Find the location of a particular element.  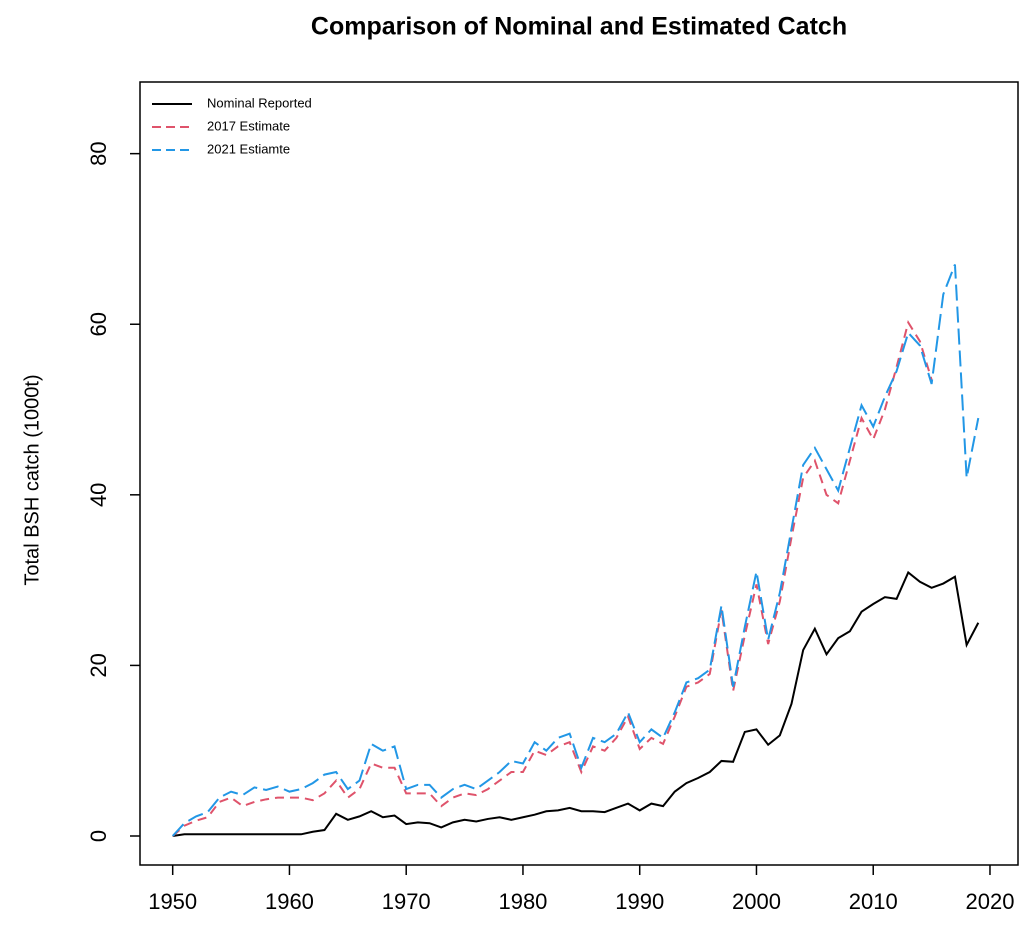

legend-label: 2021 Estiamte is located at coordinates (248, 148).